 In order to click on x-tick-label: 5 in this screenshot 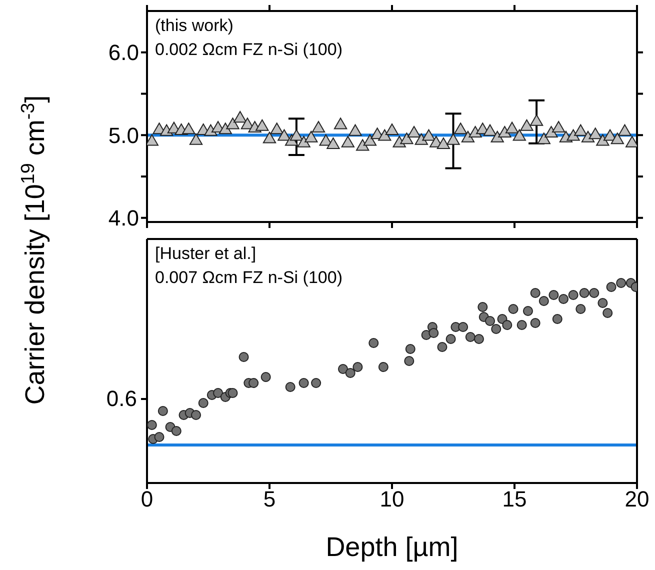, I will do `click(269, 499)`.